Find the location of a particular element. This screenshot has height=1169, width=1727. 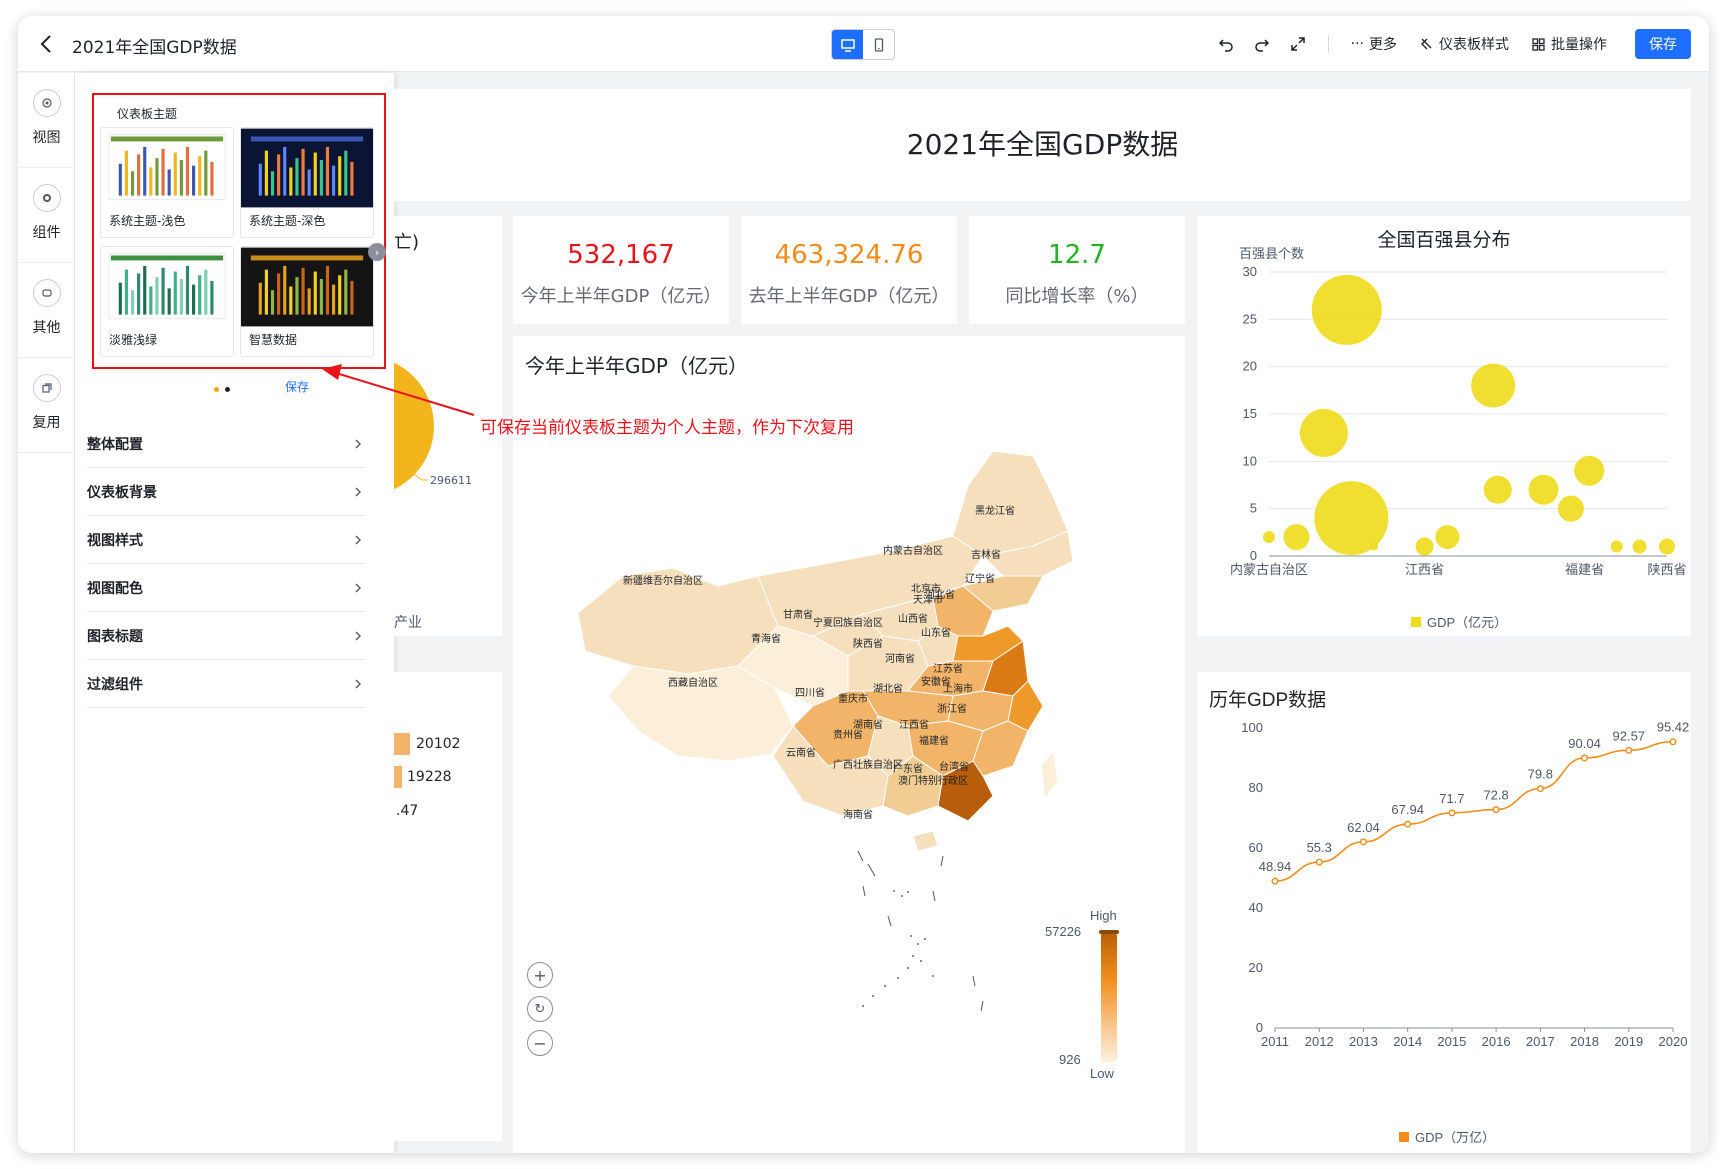

menu-item-view-style: 视图样式 is located at coordinates (226, 540).